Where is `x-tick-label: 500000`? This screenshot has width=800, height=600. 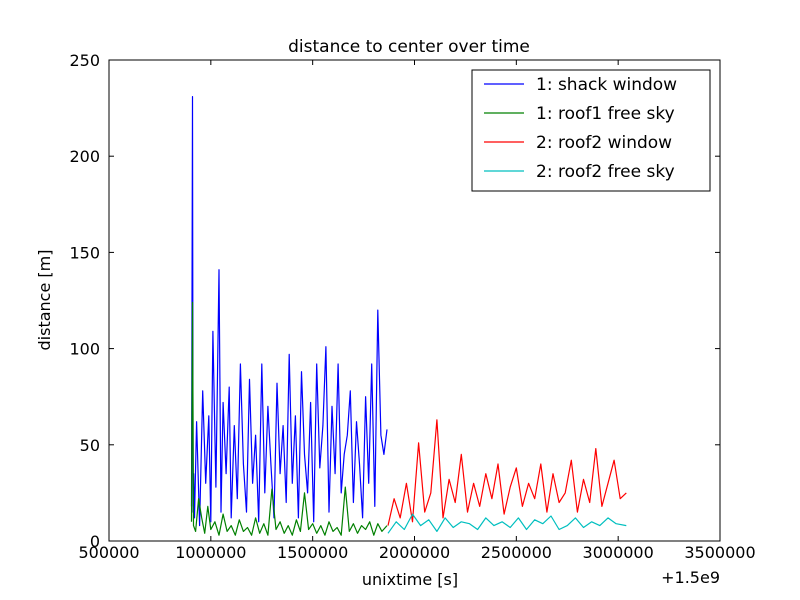 x-tick-label: 500000 is located at coordinates (108, 552).